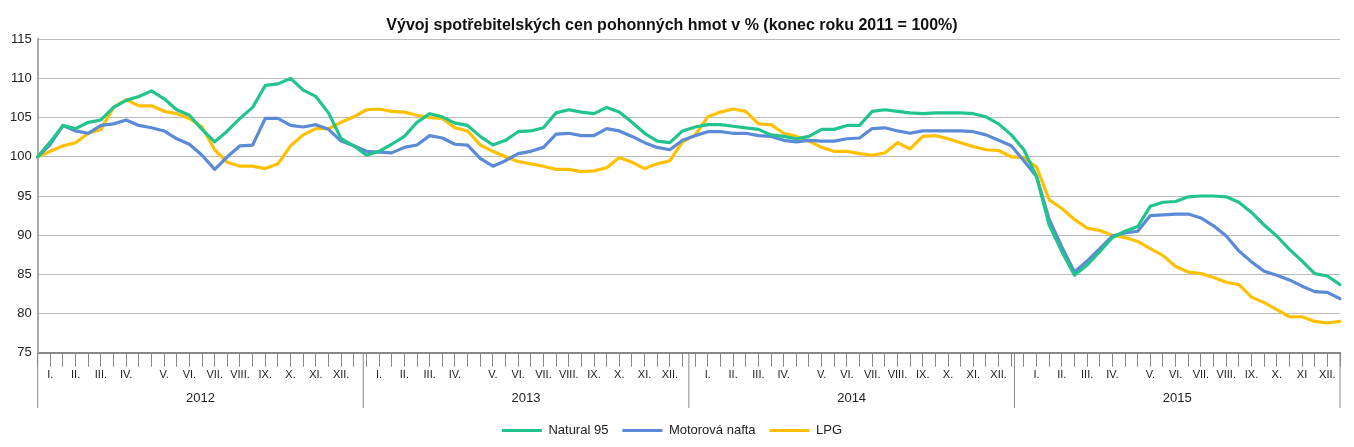  What do you see at coordinates (20, 156) in the screenshot?
I see `y-tick-label: 100` at bounding box center [20, 156].